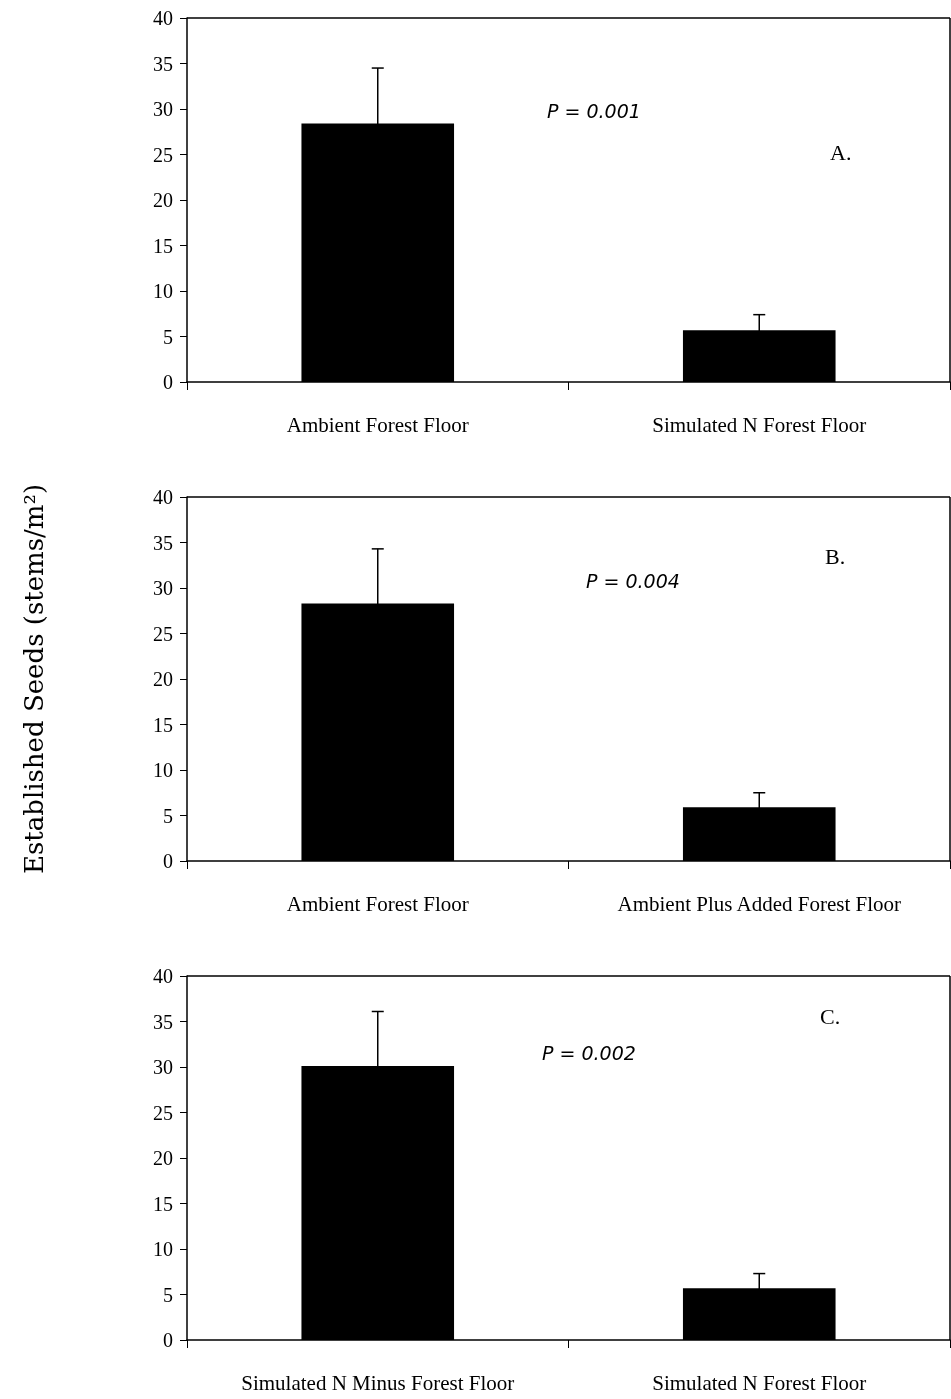 This screenshot has width=951, height=1399. I want to click on annotation: C., so click(830, 1016).